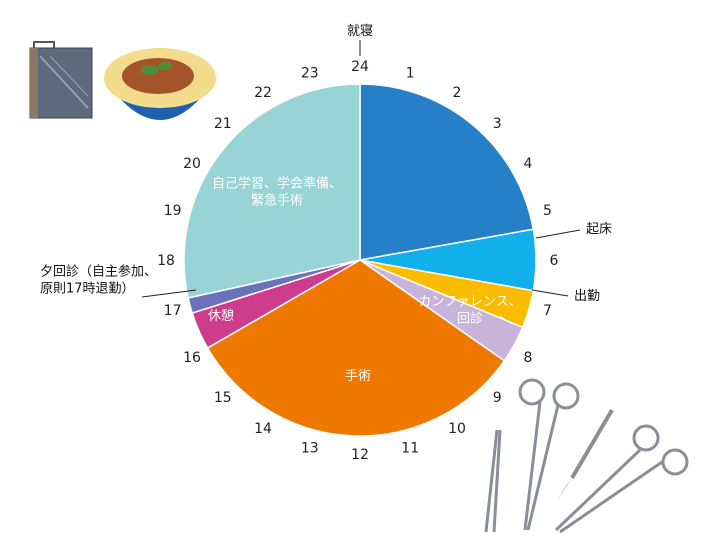  Describe the element at coordinates (497, 398) in the screenshot. I see `hour-label: 9` at that location.